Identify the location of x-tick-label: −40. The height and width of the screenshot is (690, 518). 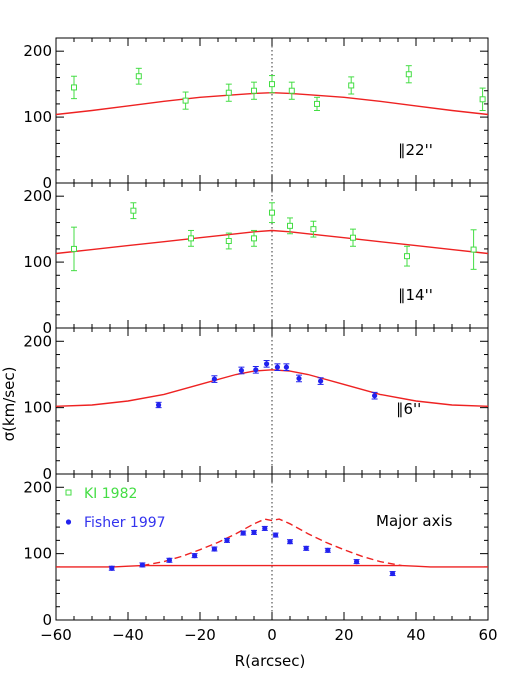
(128, 635).